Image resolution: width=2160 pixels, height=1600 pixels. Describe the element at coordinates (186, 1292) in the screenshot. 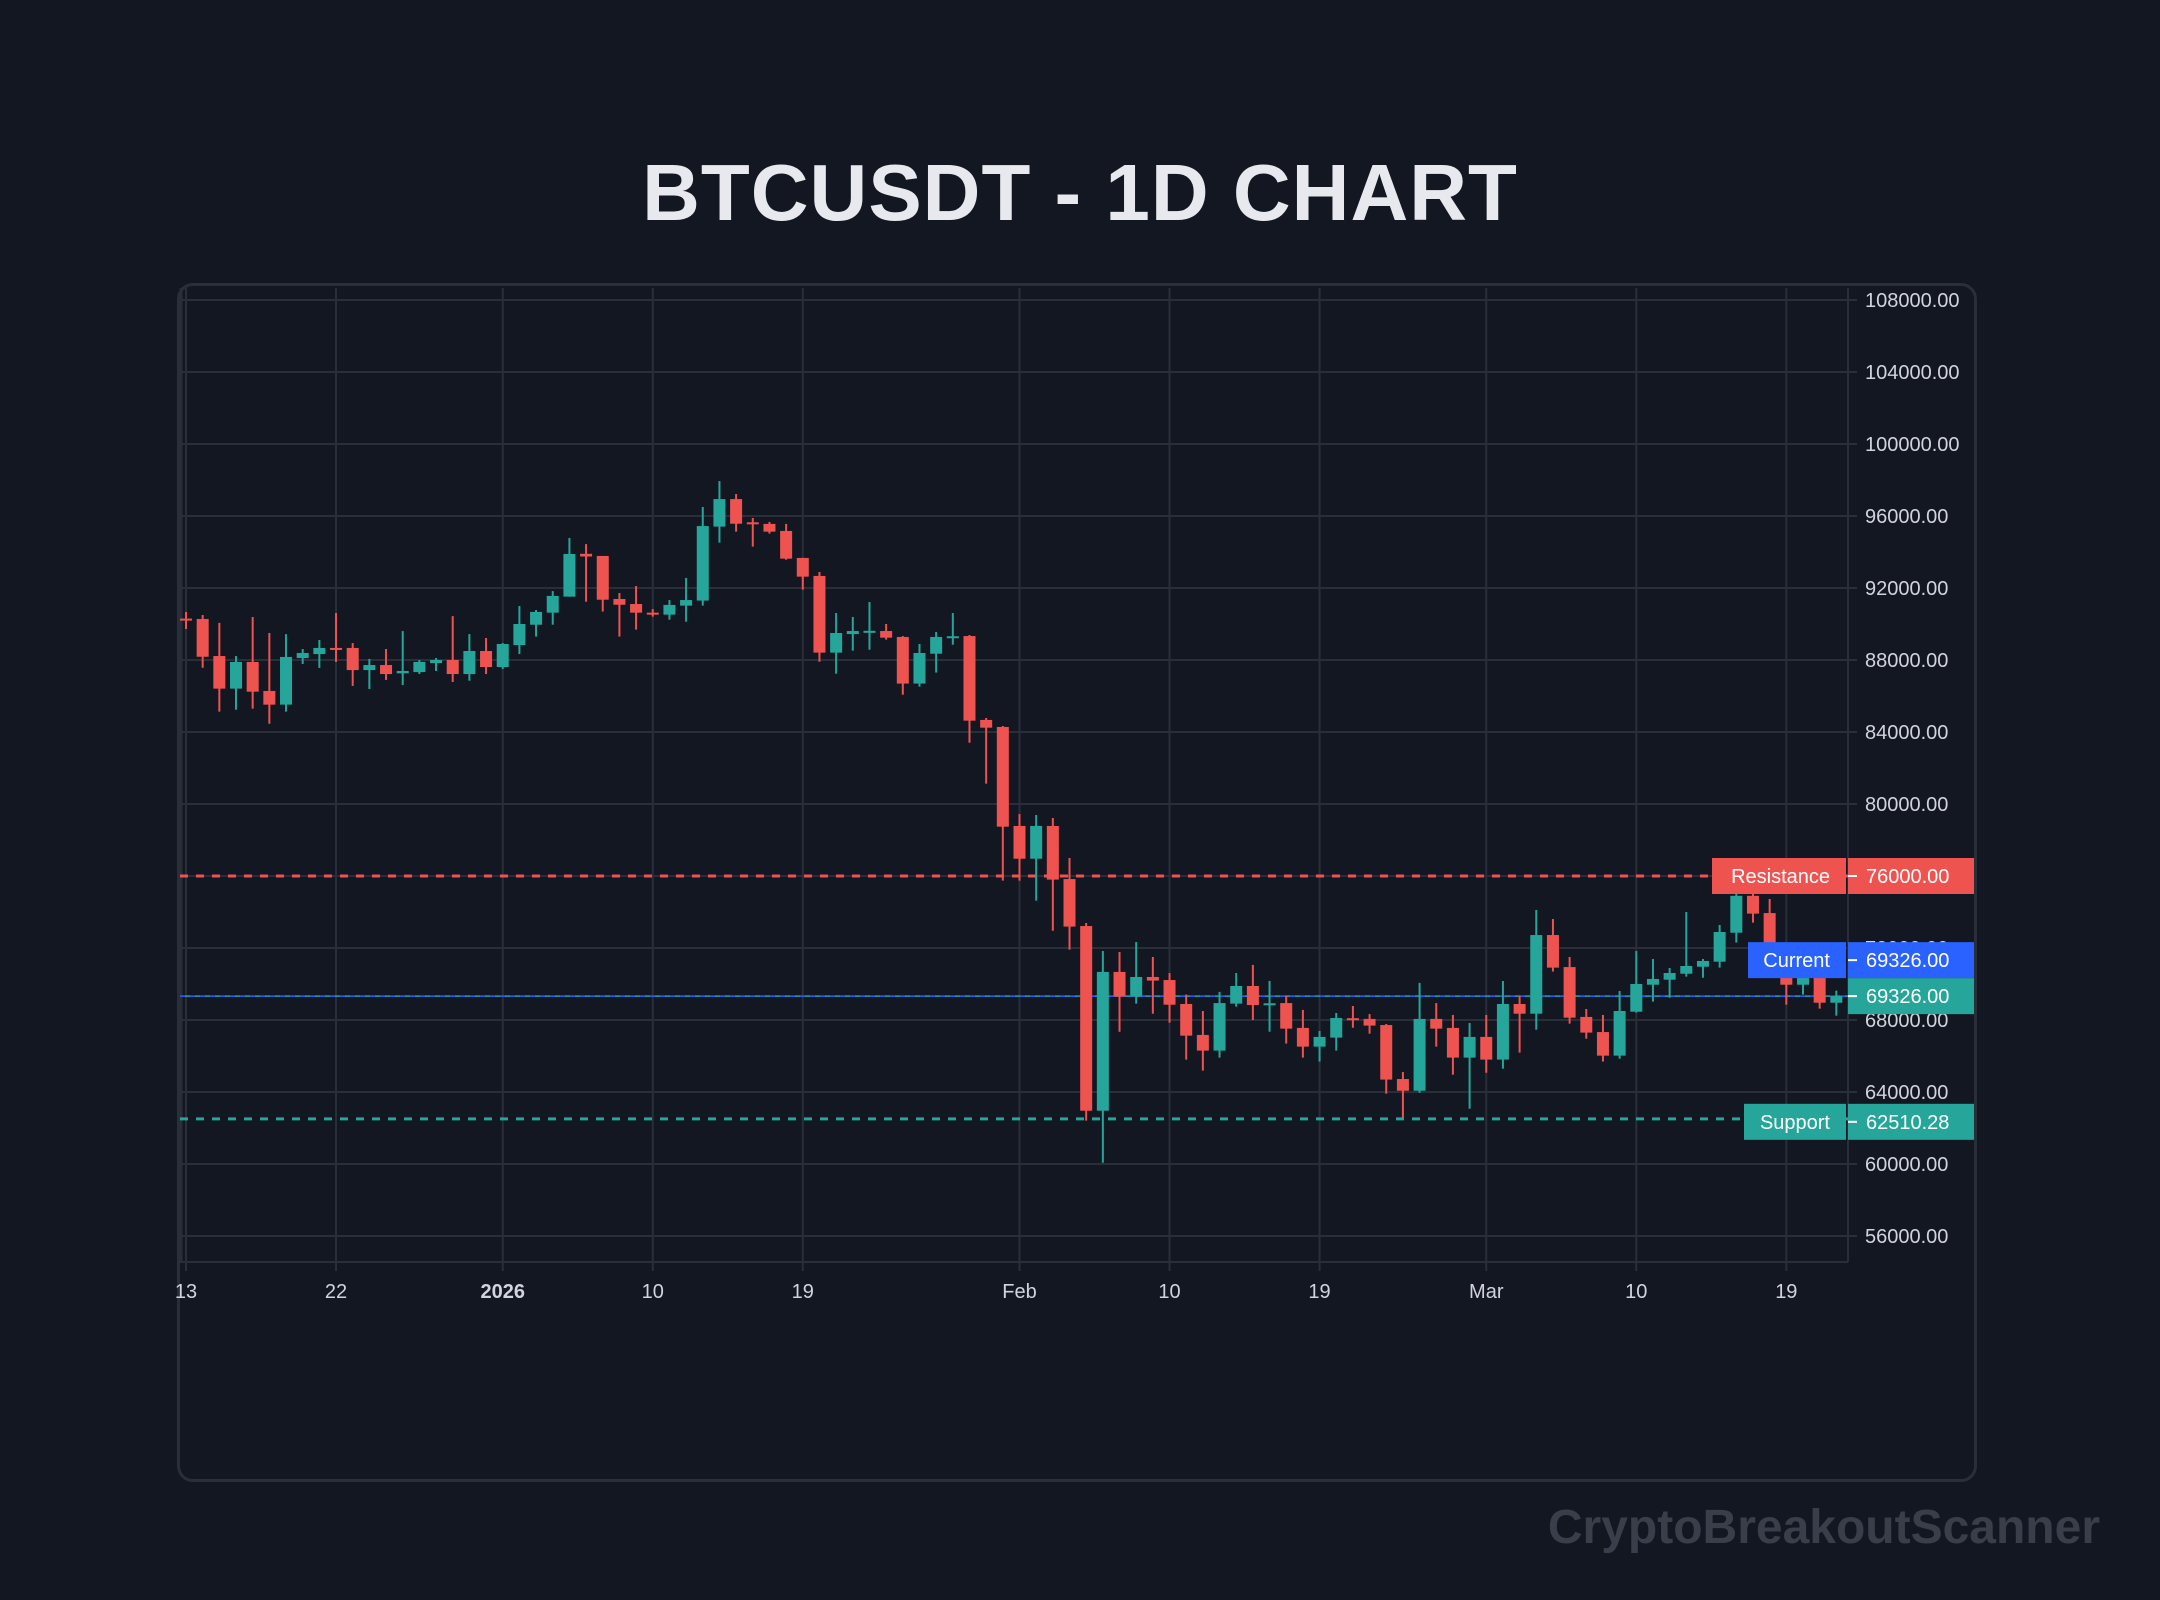

I see `time-tick-label: 13` at that location.